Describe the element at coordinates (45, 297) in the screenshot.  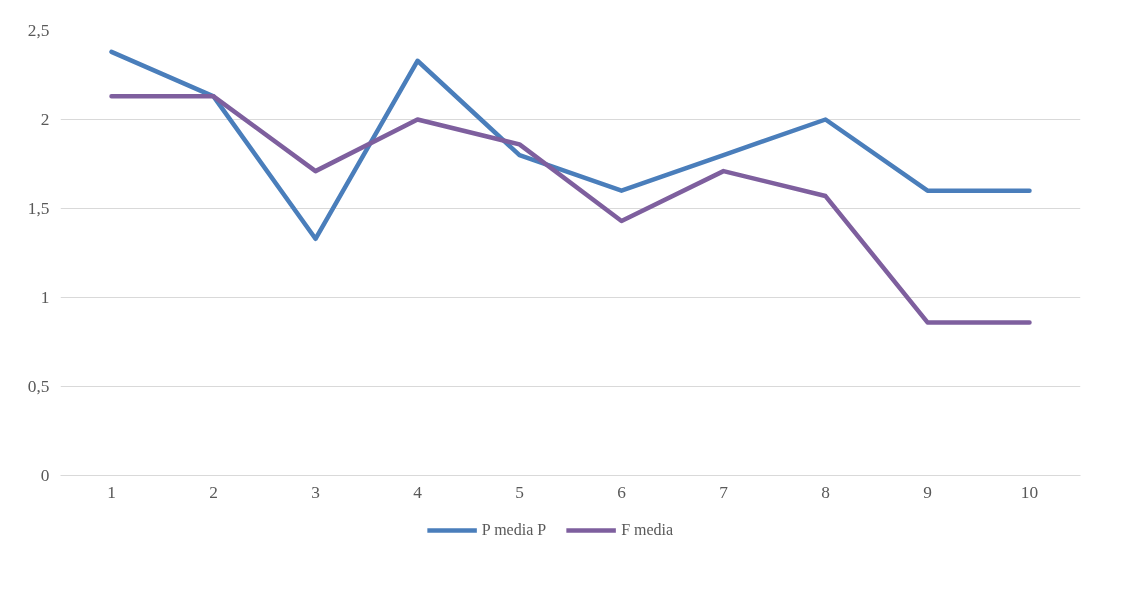
I see `y-tick-label: 1` at that location.